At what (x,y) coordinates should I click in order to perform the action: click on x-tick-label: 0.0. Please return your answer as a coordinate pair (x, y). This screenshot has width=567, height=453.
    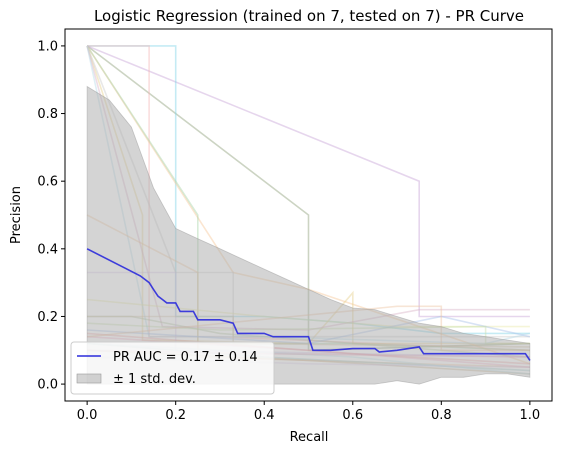
    Looking at the image, I should click on (87, 415).